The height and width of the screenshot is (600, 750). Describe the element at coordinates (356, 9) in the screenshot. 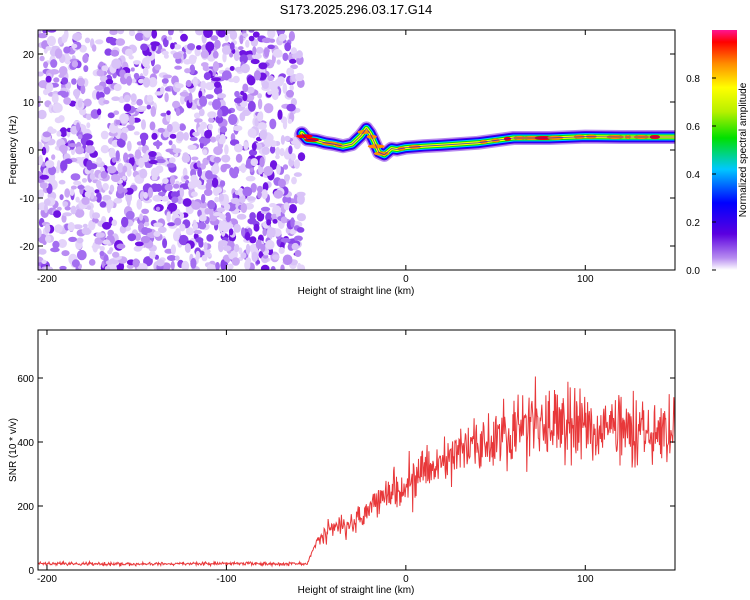

I see `figure-title: S173.2025.296.03.17.G14` at that location.